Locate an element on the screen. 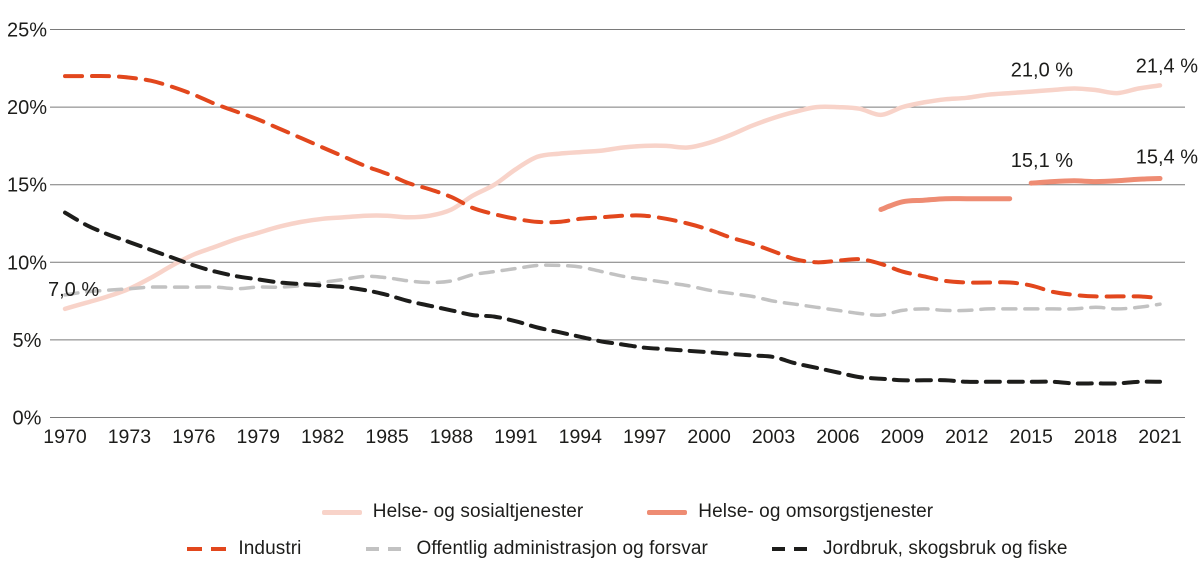 This screenshot has width=1200, height=571. legend-swatch-industri-icon is located at coordinates (207, 549).